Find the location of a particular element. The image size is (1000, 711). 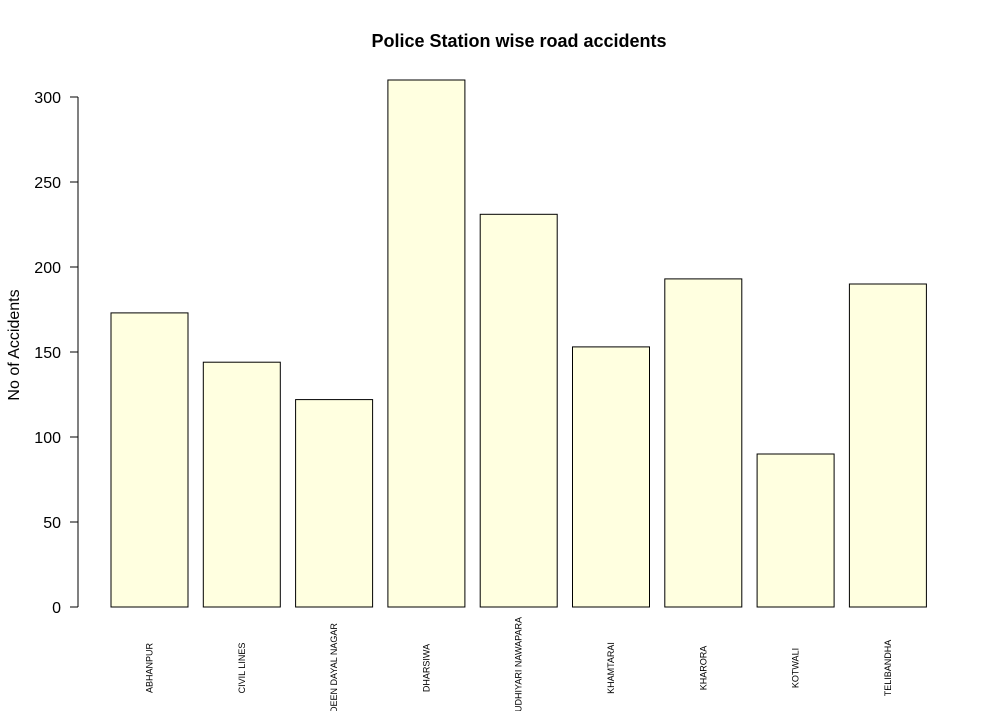

x-tick-label: KOTWALI is located at coordinates (796, 668).